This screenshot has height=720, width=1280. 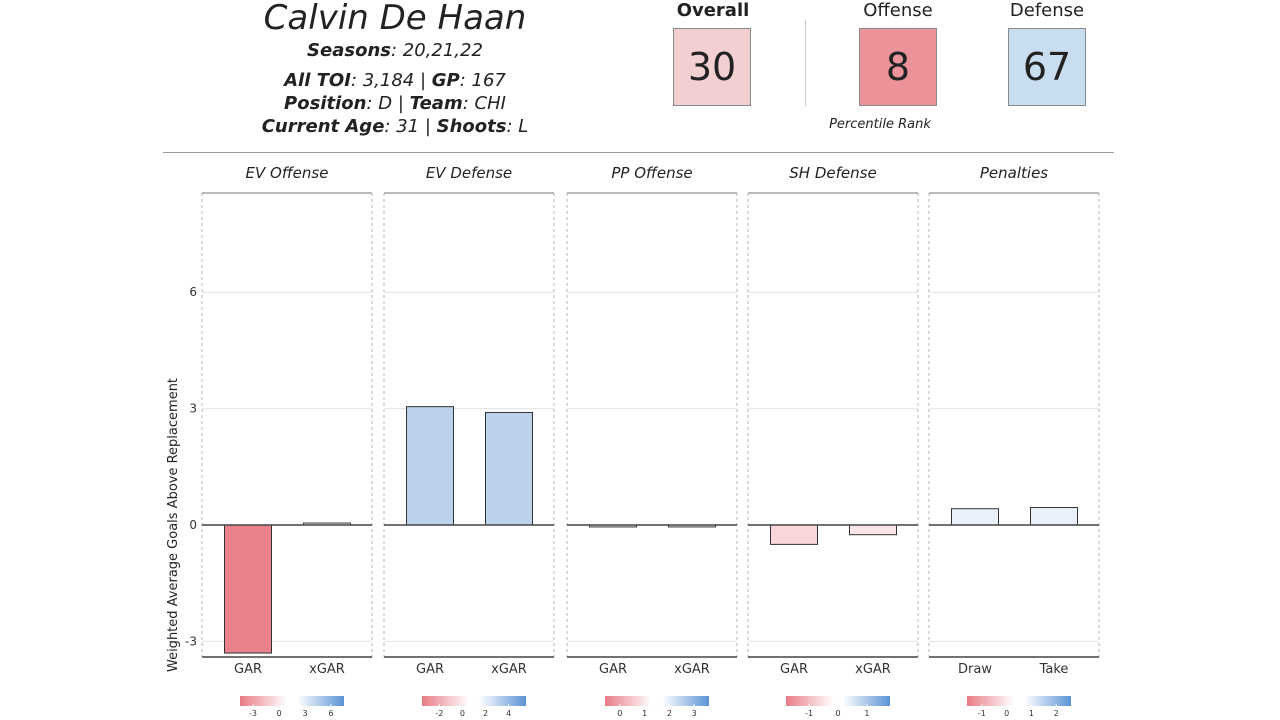 I want to click on y-tick-label: -3, so click(x=191, y=641).